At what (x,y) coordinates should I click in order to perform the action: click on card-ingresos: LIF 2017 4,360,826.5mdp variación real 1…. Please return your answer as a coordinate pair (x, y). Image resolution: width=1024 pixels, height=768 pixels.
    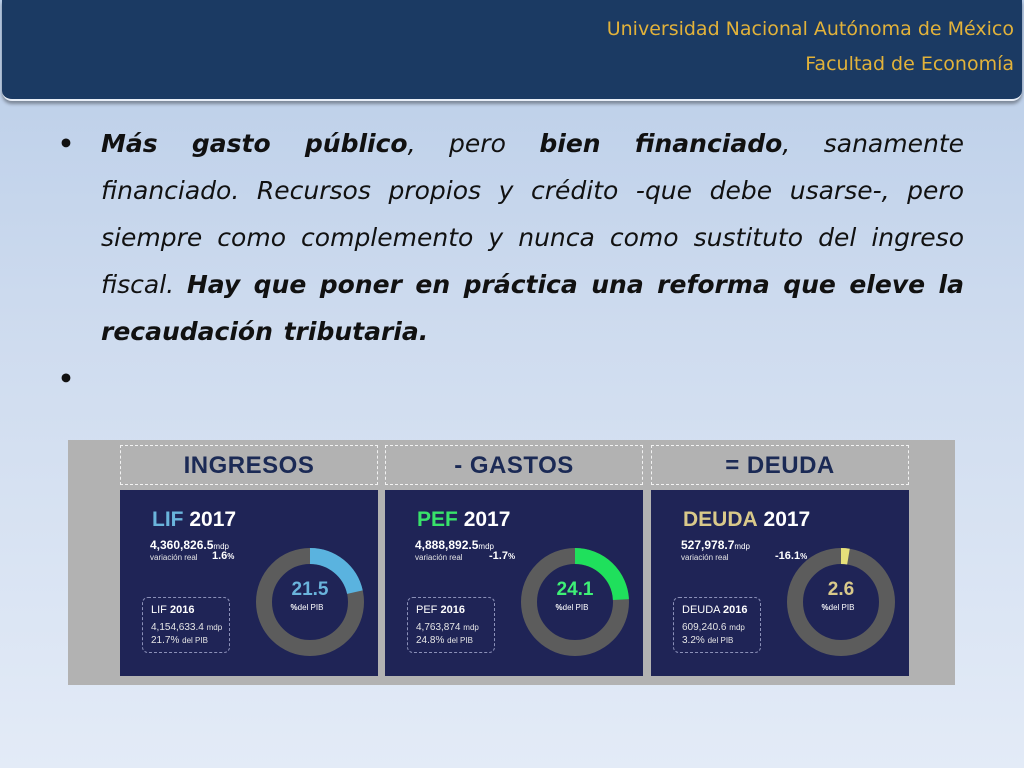
    Looking at the image, I should click on (249, 583).